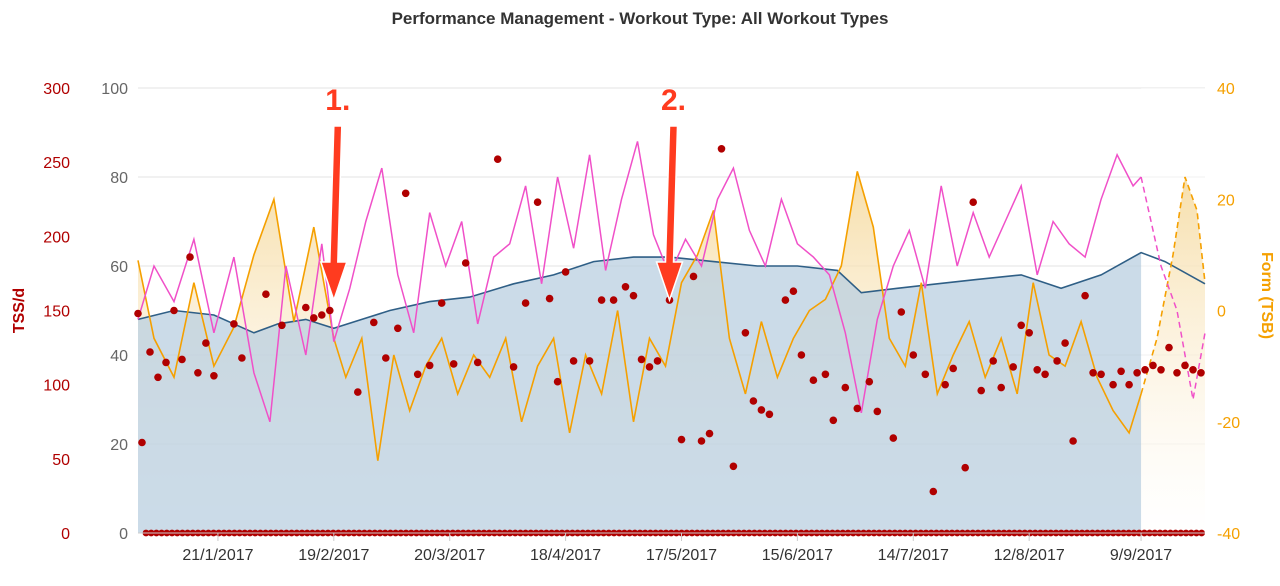 The image size is (1280, 586). What do you see at coordinates (56, 163) in the screenshot?
I see `tss-tick-label: 250` at bounding box center [56, 163].